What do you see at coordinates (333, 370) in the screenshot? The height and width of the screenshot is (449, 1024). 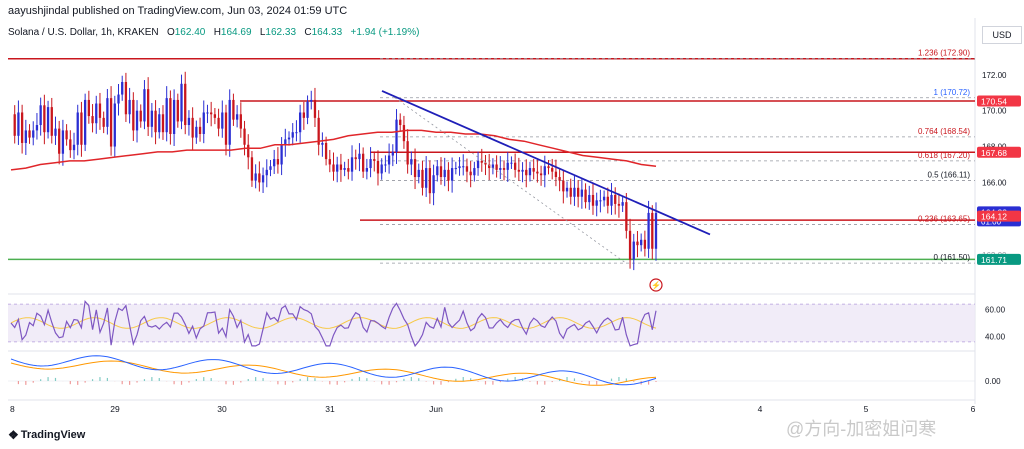 I see `macd-line` at bounding box center [333, 370].